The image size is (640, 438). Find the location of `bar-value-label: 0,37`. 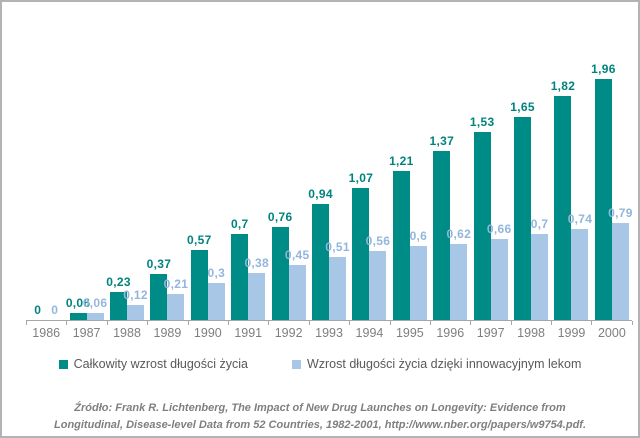

bar-value-label: 0,37 is located at coordinates (159, 264).